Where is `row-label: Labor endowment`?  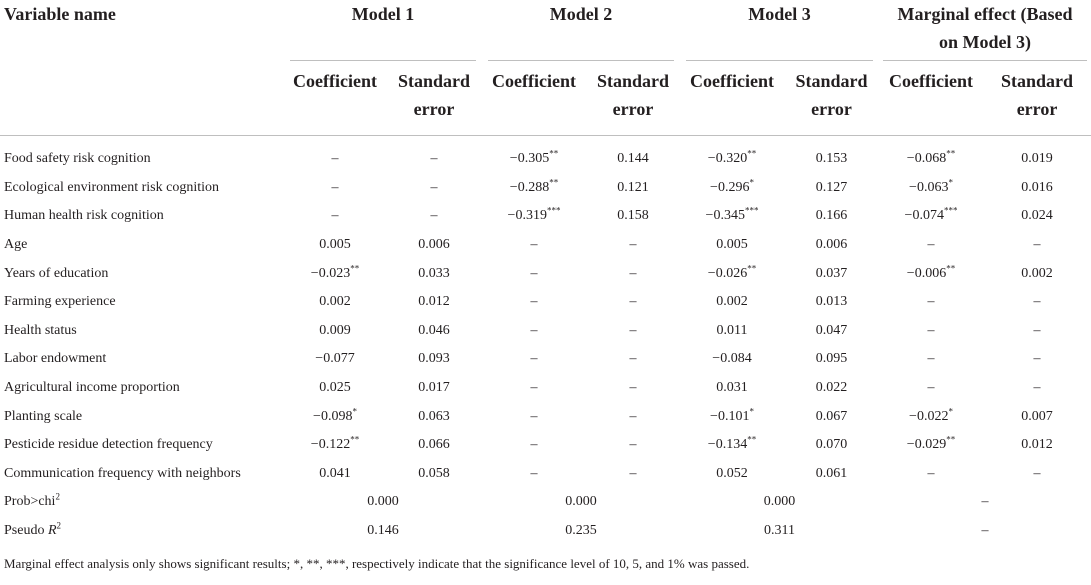 row-label: Labor endowment is located at coordinates (55, 359).